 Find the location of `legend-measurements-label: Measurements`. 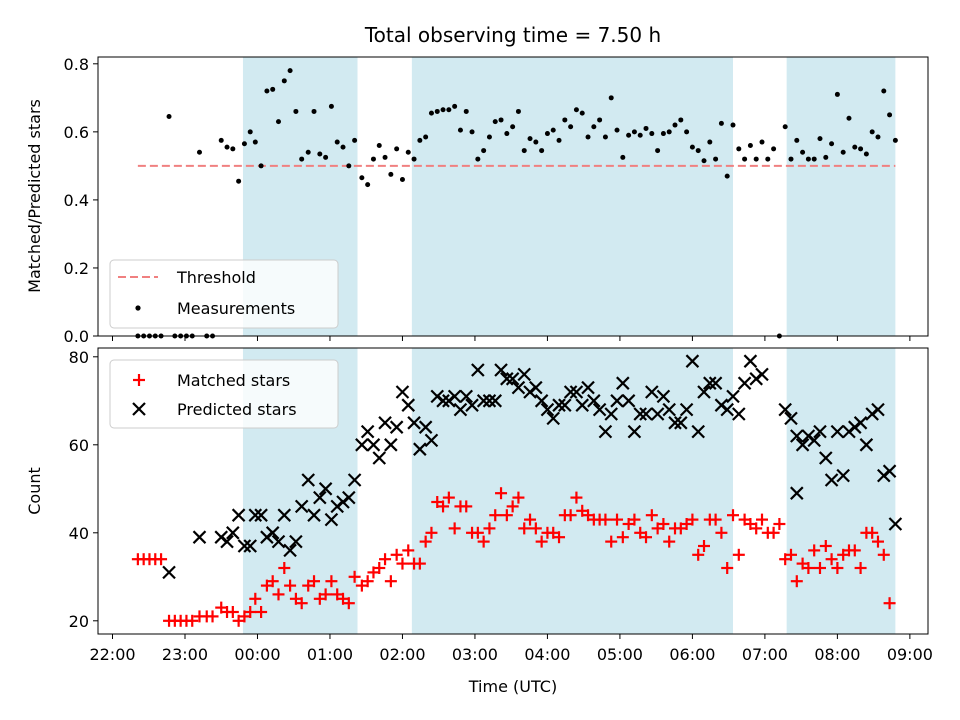

legend-measurements-label: Measurements is located at coordinates (236, 308).